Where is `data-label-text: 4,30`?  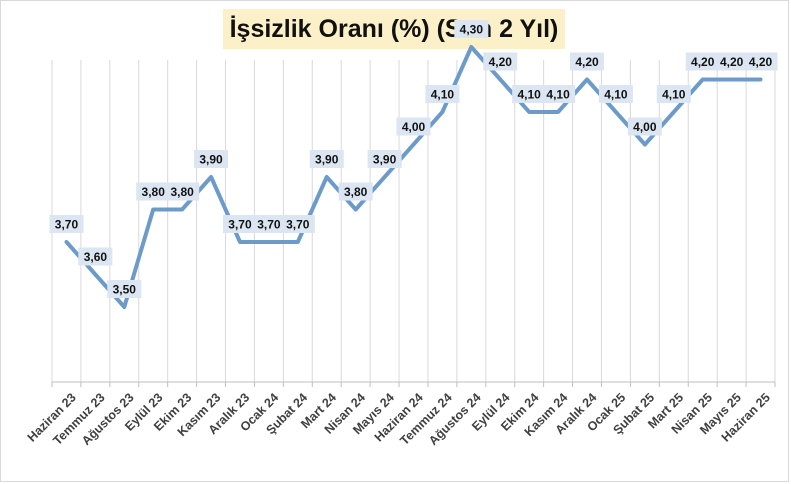 data-label-text: 4,30 is located at coordinates (472, 30).